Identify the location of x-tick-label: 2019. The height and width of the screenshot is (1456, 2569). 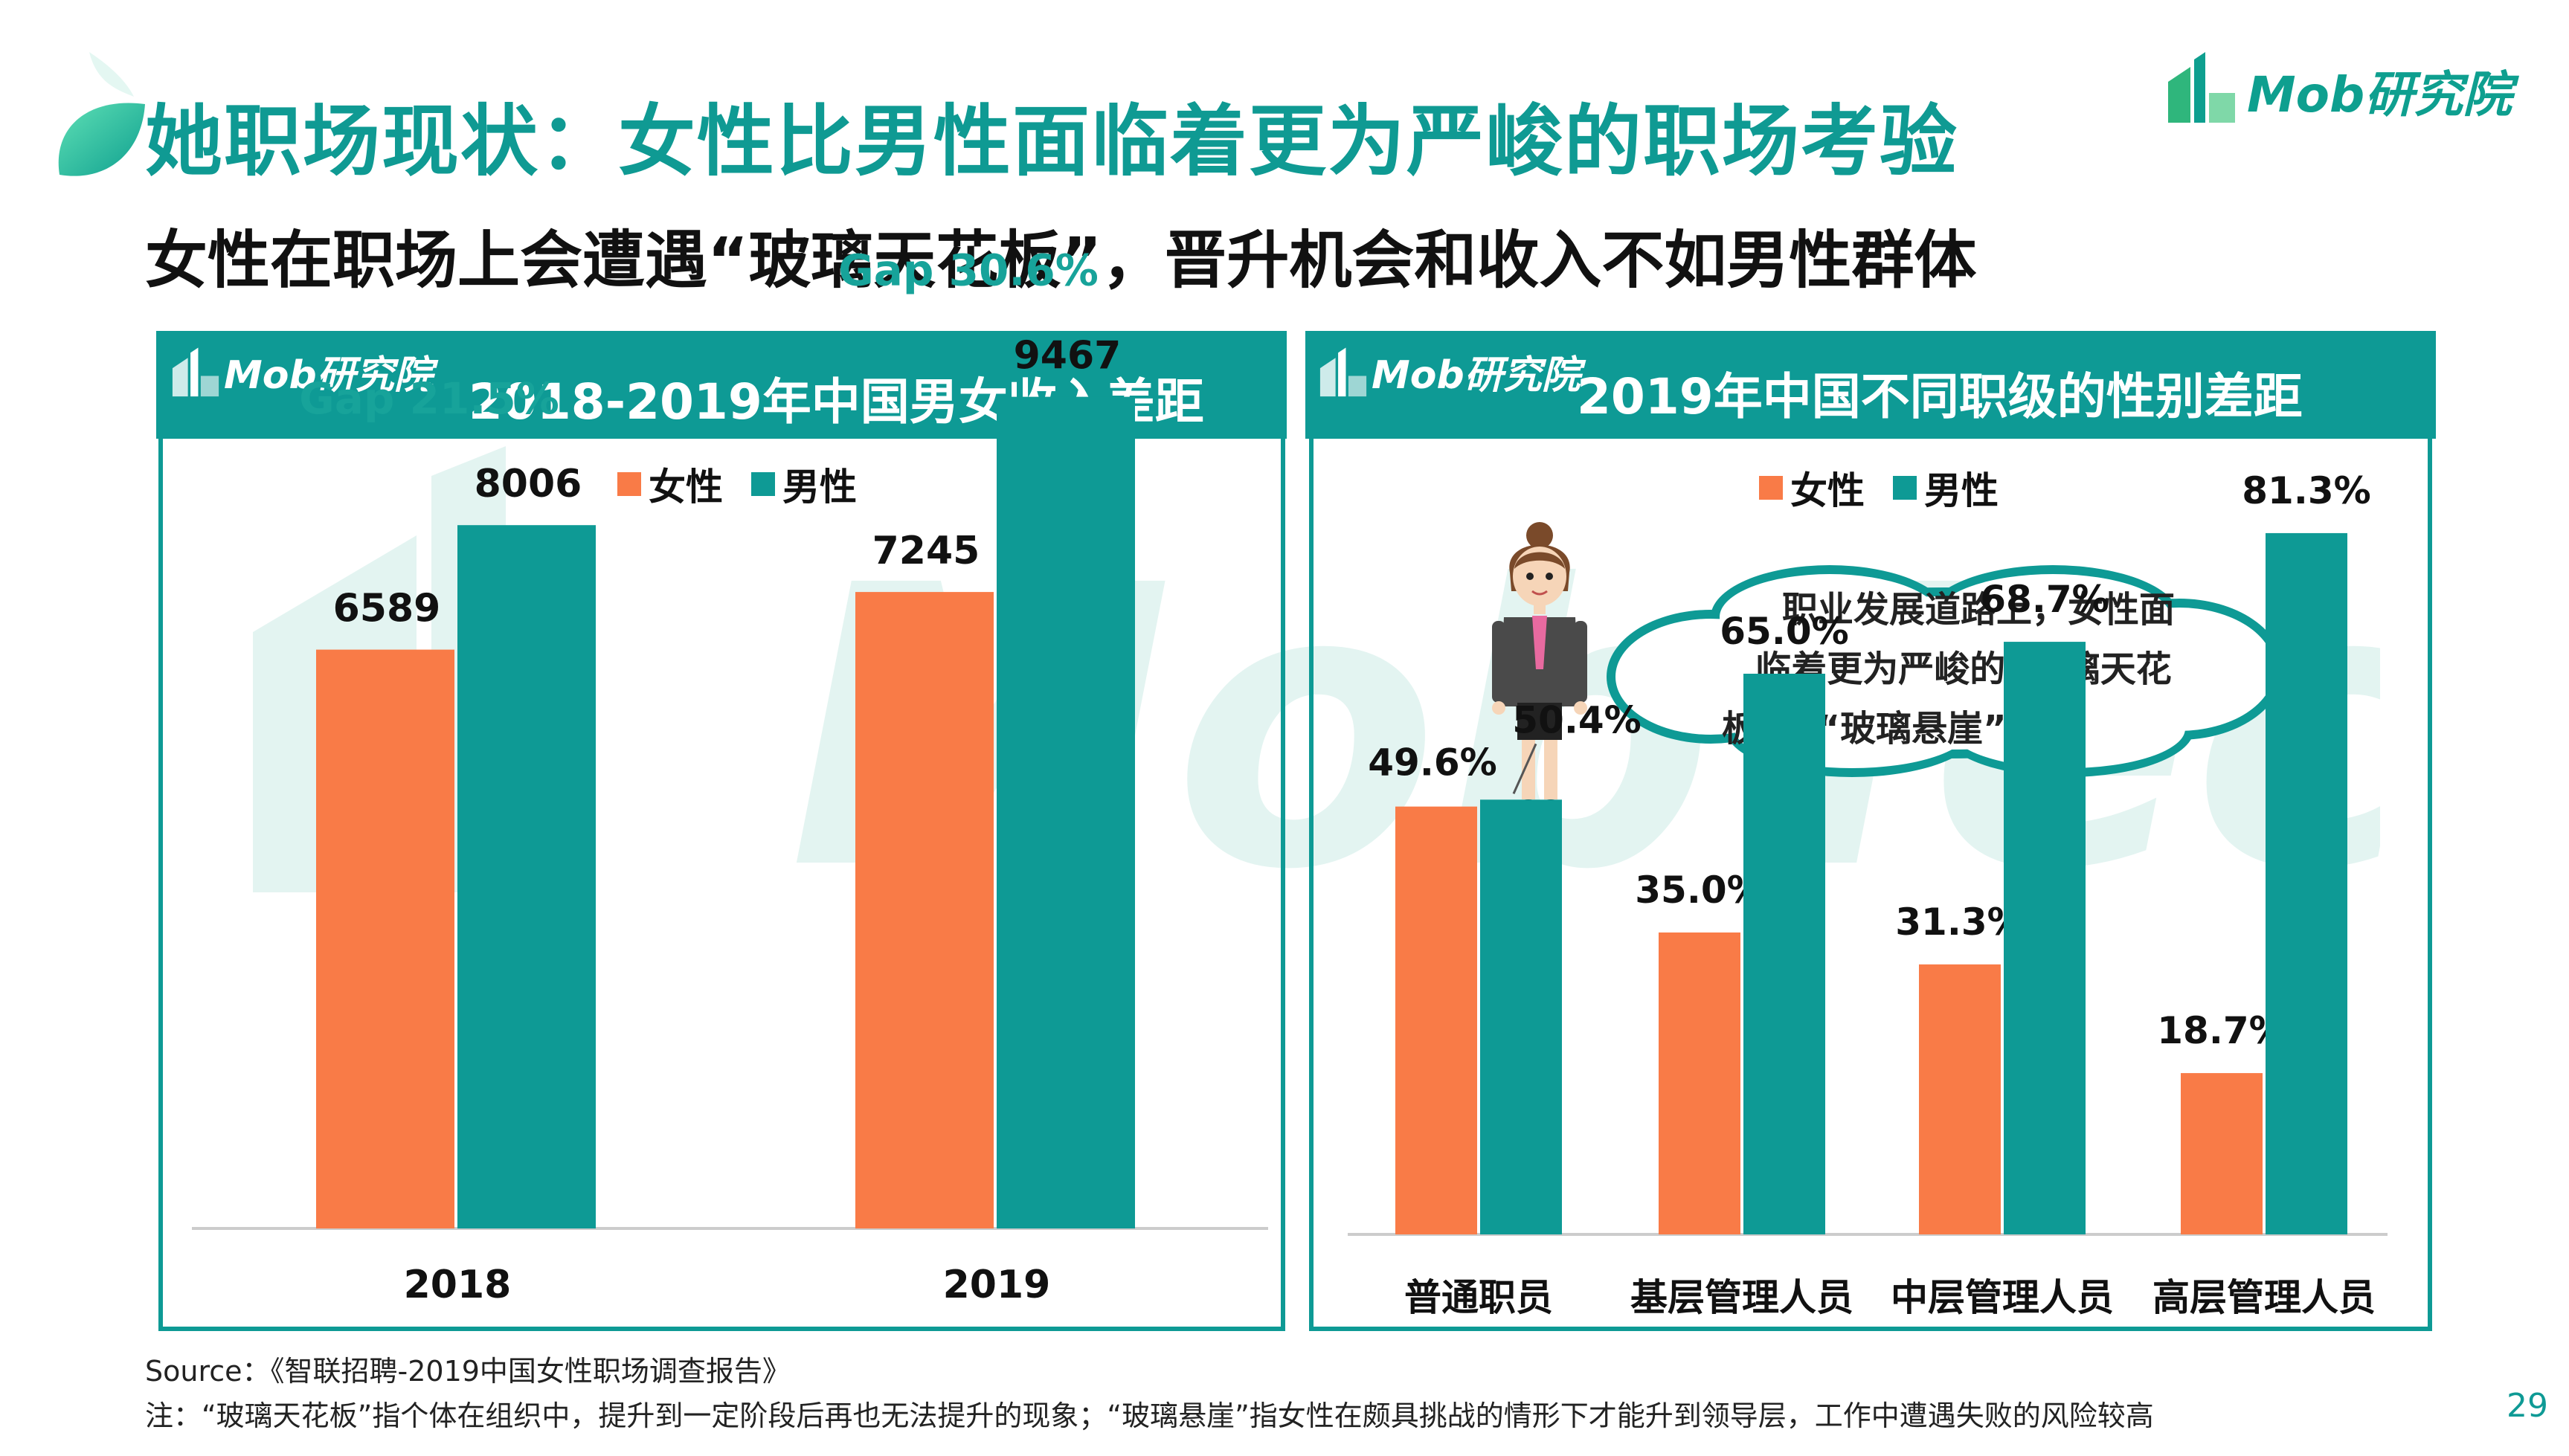
(997, 1285).